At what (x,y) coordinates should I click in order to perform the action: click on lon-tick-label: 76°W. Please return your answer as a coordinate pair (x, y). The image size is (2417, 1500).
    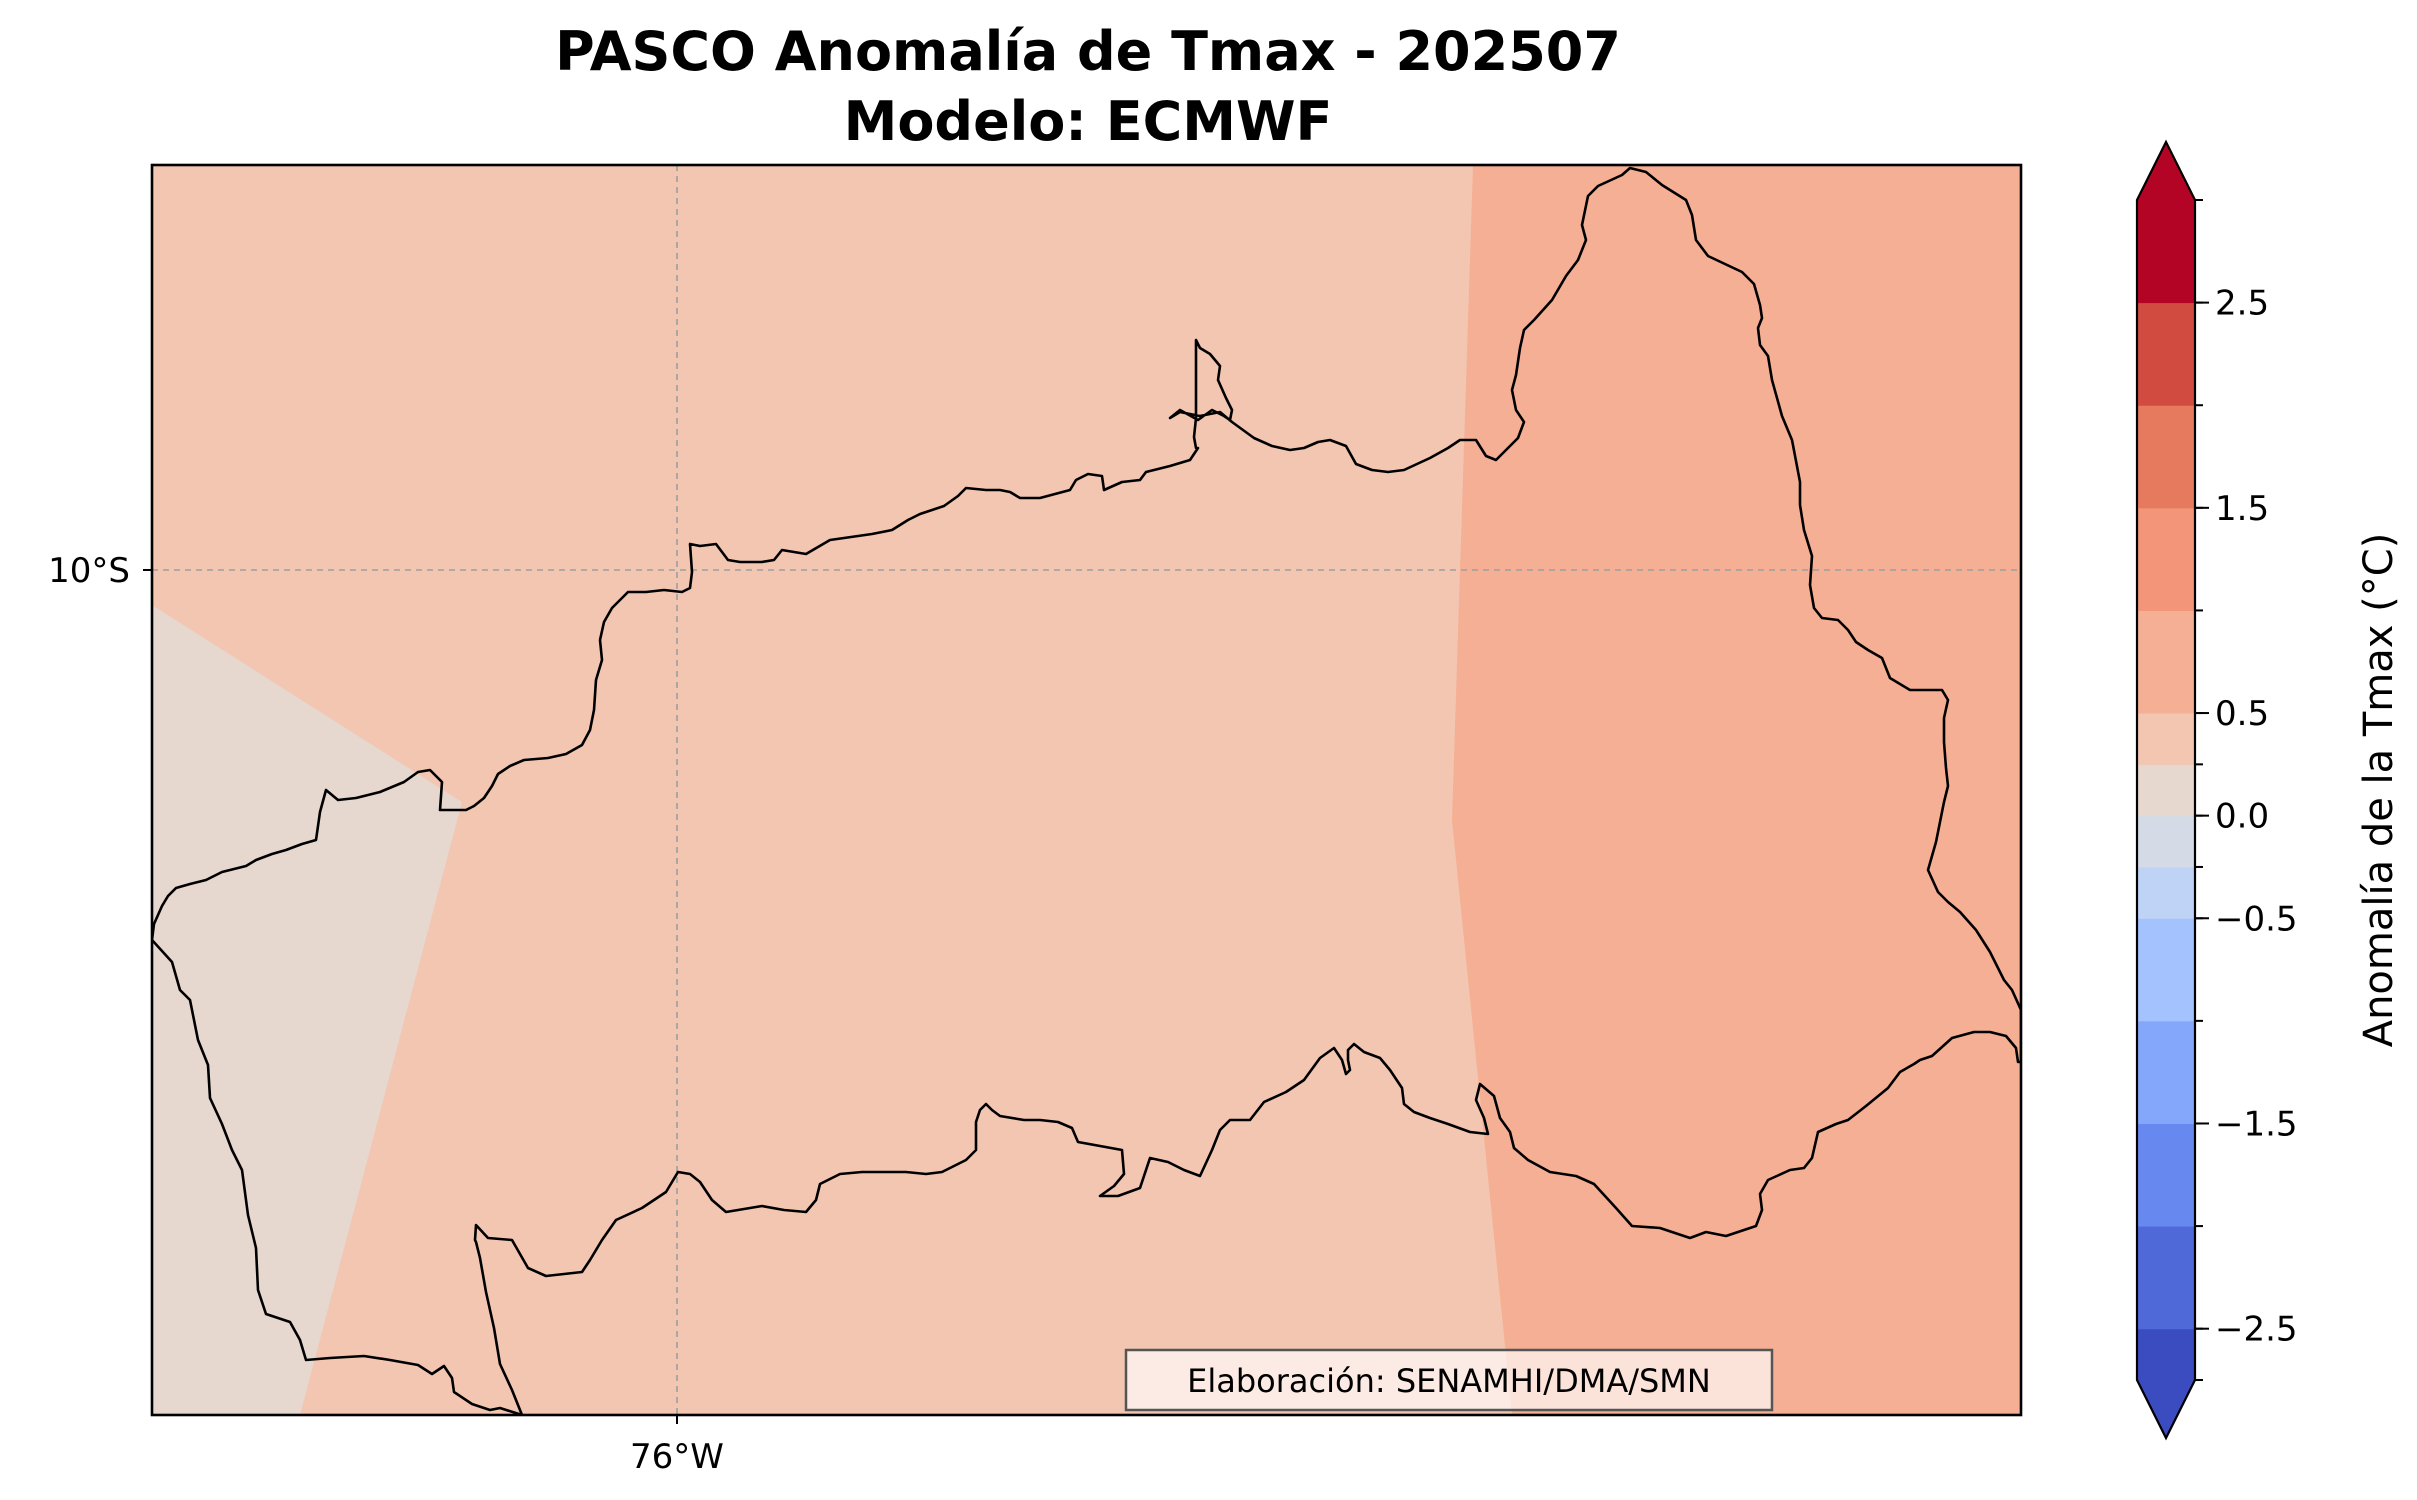
    Looking at the image, I should click on (677, 1457).